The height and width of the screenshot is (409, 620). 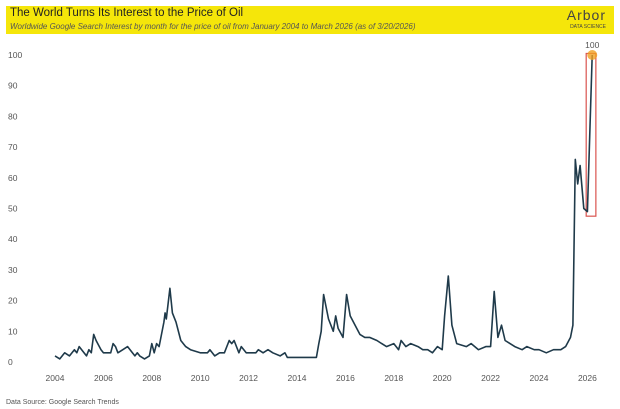 I want to click on x-tick-label: 2022, so click(x=490, y=378).